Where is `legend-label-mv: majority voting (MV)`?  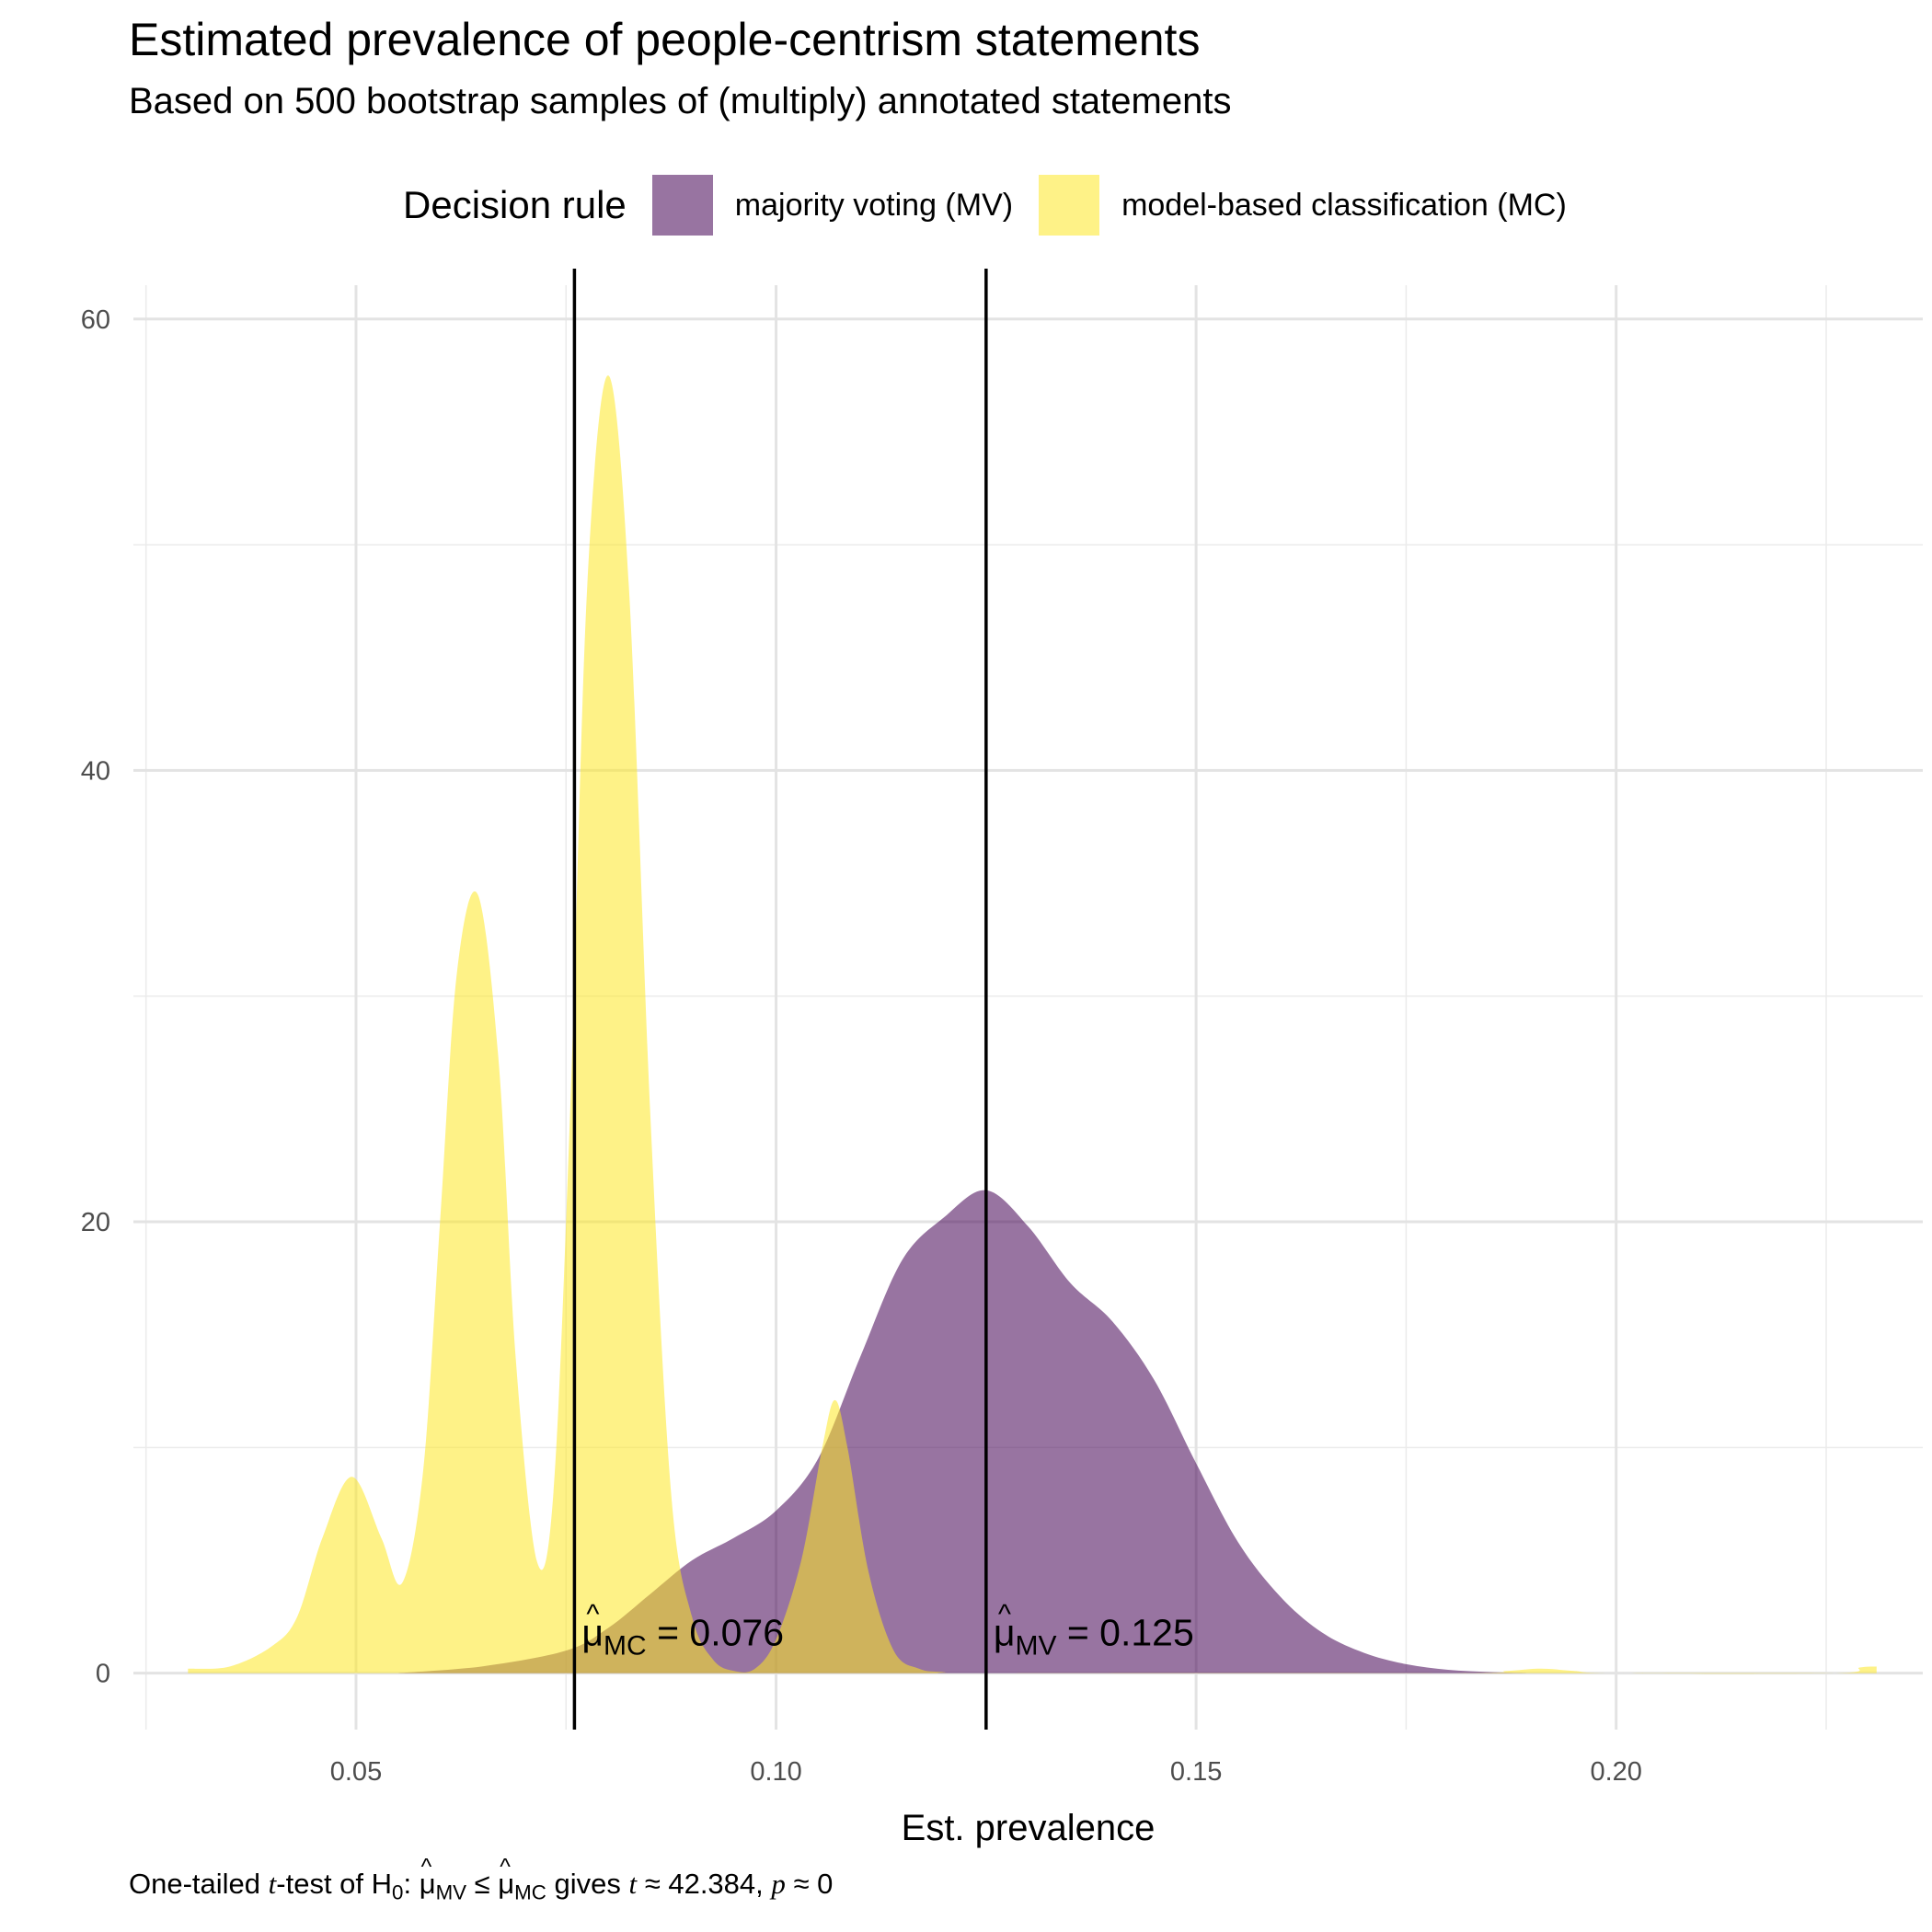 legend-label-mv: majority voting (MV) is located at coordinates (874, 205).